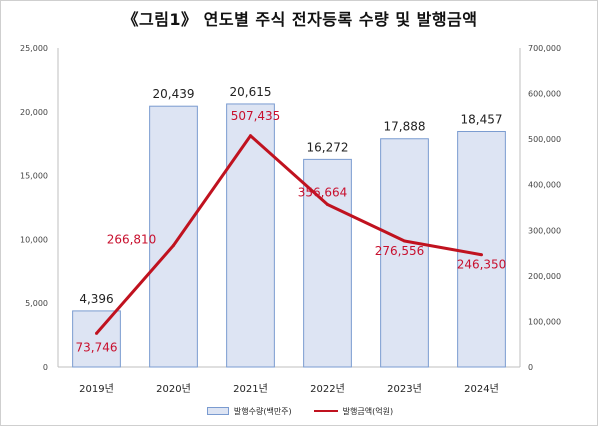 Image resolution: width=600 pixels, height=428 pixels. Describe the element at coordinates (544, 139) in the screenshot. I see `y-right-tick-label: 500,000` at that location.